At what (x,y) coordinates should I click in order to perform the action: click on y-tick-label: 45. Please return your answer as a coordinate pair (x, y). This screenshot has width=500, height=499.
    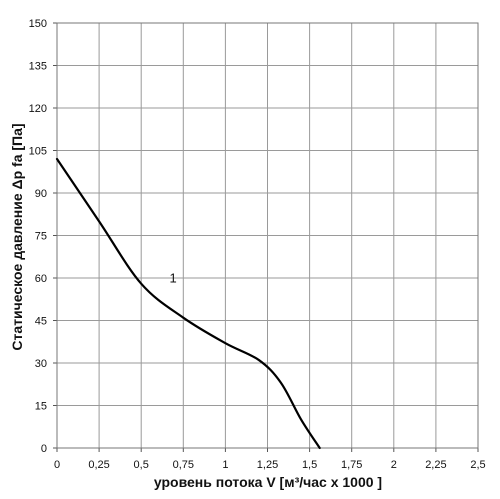
    Looking at the image, I should click on (41, 322).